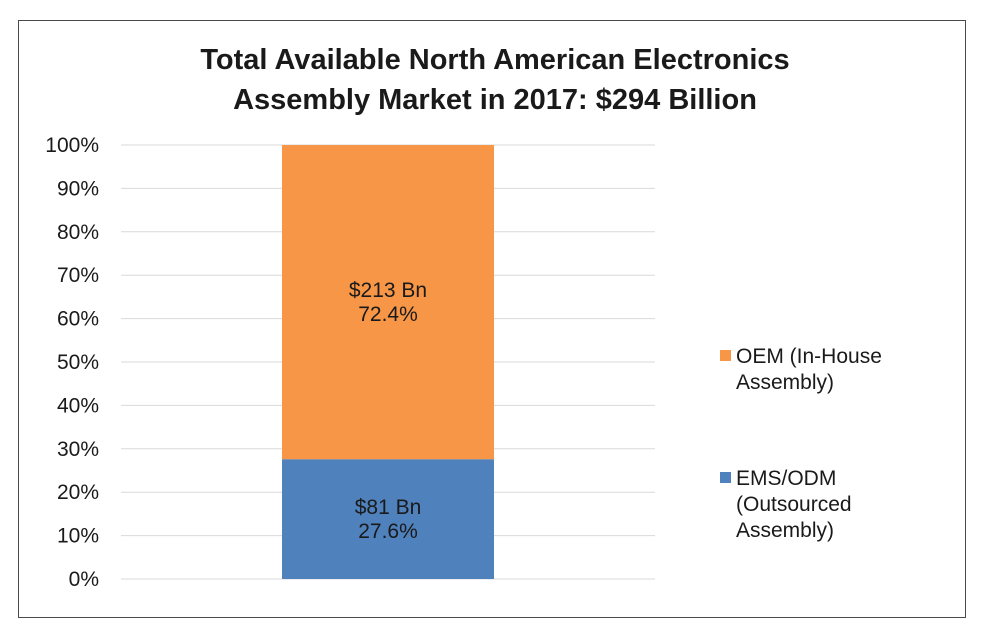  What do you see at coordinates (725, 355) in the screenshot?
I see `legend-swatch-oem` at bounding box center [725, 355].